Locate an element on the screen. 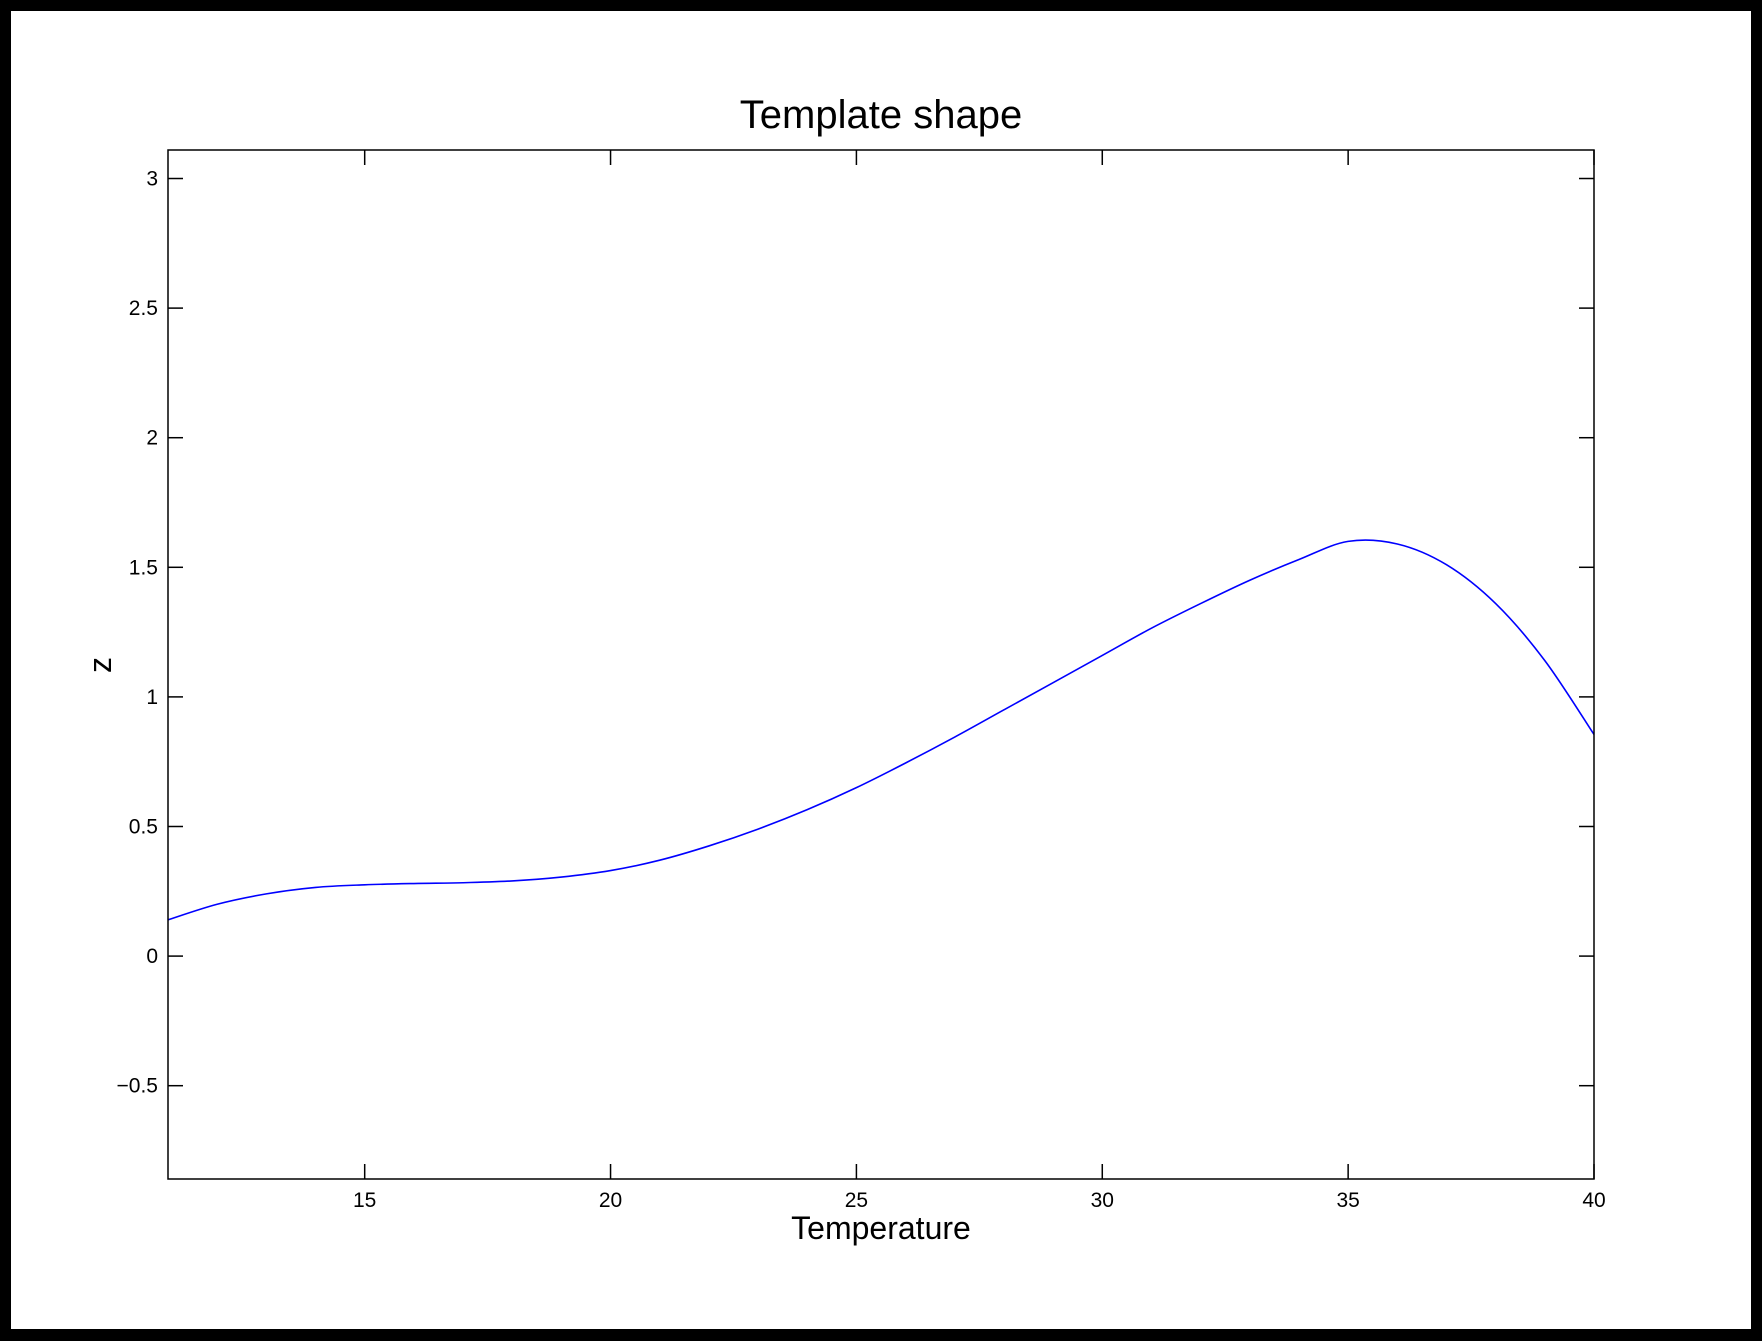 The width and height of the screenshot is (1762, 1341). y-tick-label: 3 is located at coordinates (152, 179).